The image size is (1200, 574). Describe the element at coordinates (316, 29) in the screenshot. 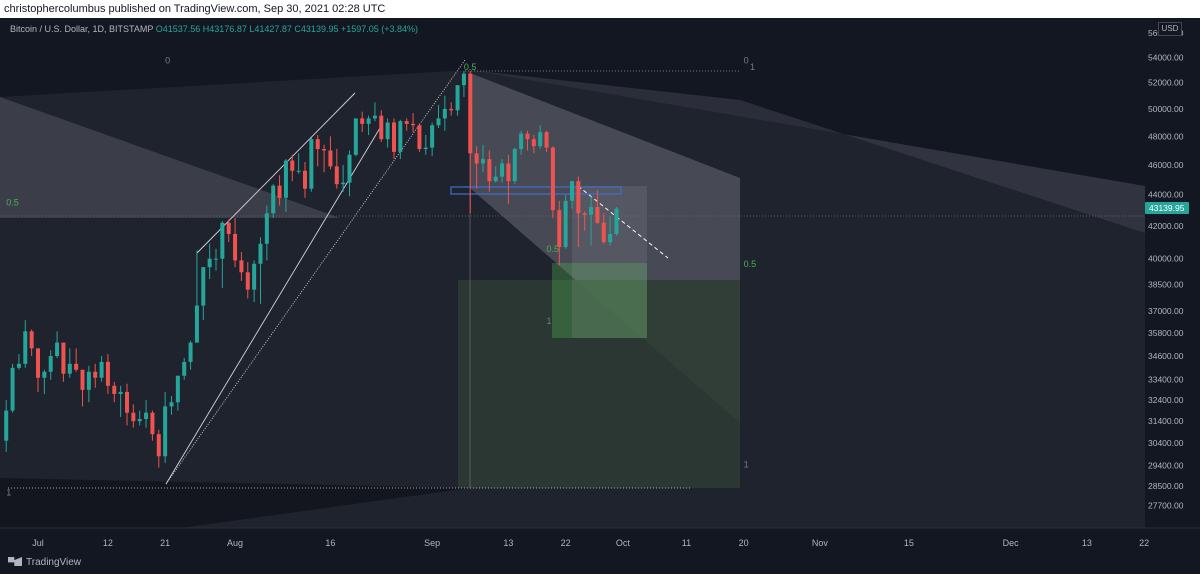

I see `close-value: C43139.95` at that location.